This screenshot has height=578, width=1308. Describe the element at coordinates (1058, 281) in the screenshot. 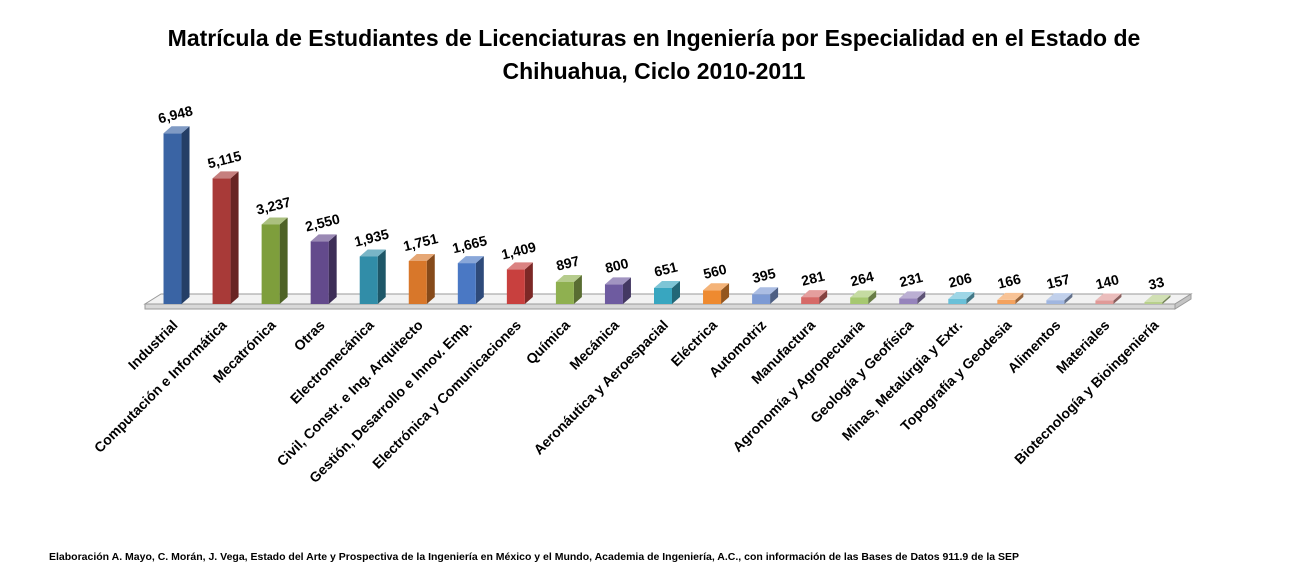

I see `value-label: 157` at that location.